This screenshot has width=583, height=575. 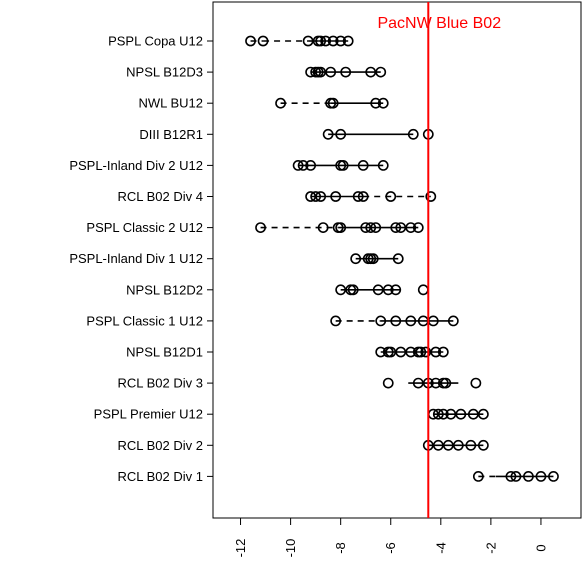 I want to click on reference-line-label: PacNW Blue B02, so click(x=439, y=23).